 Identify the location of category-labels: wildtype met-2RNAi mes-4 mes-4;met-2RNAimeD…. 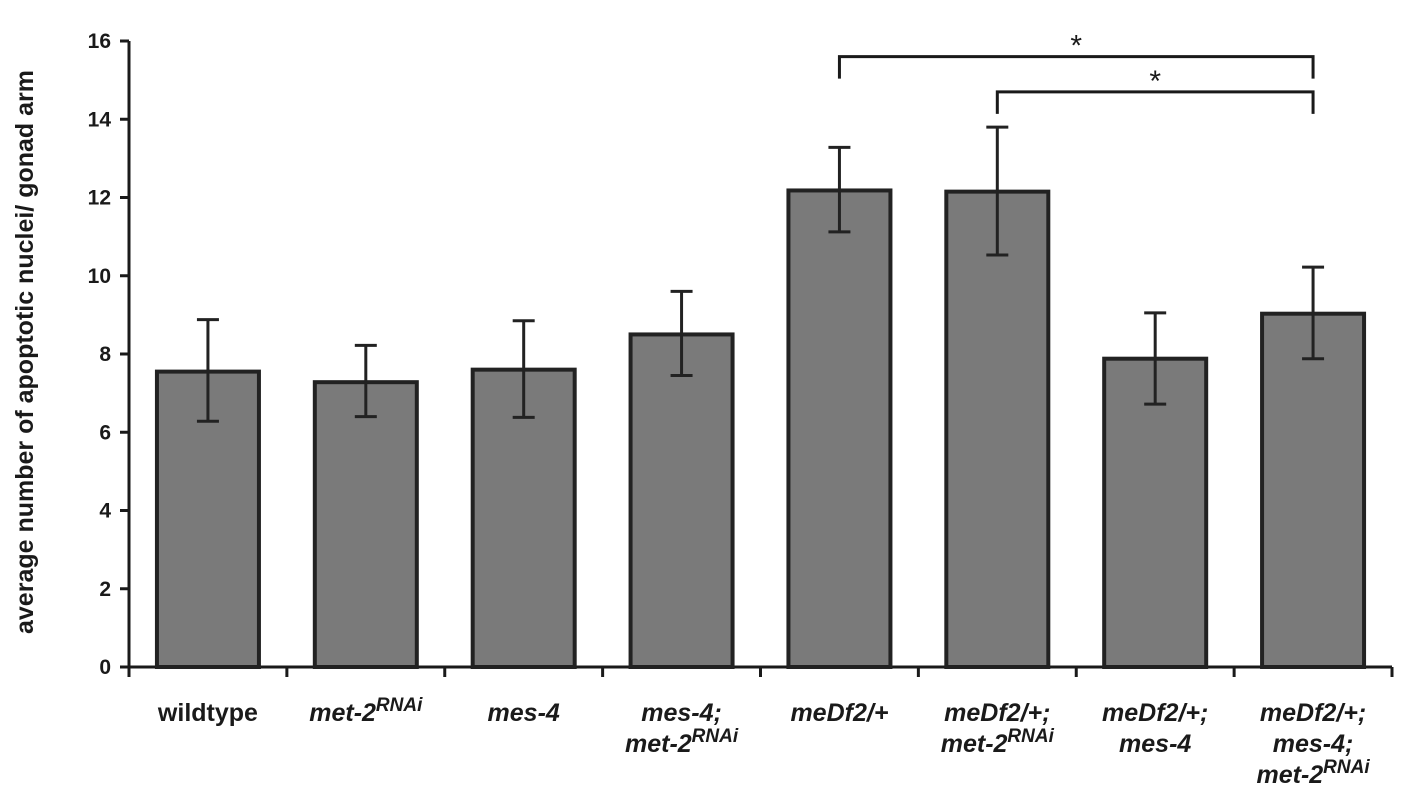
(763, 742).